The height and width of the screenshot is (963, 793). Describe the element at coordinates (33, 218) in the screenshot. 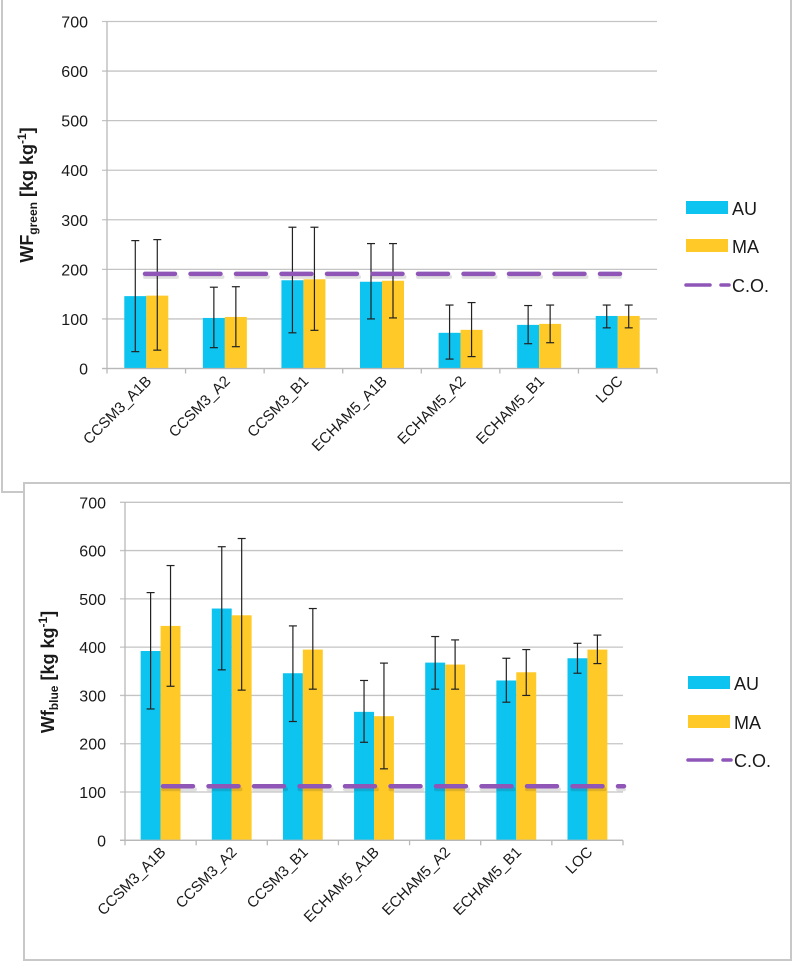

I see `y-axis-label-subscript: green` at that location.